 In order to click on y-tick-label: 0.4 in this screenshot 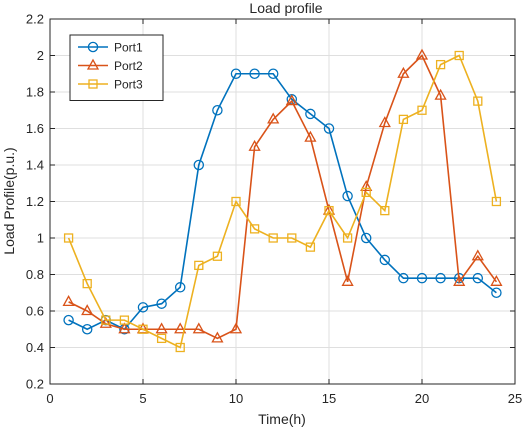, I will do `click(35, 347)`.